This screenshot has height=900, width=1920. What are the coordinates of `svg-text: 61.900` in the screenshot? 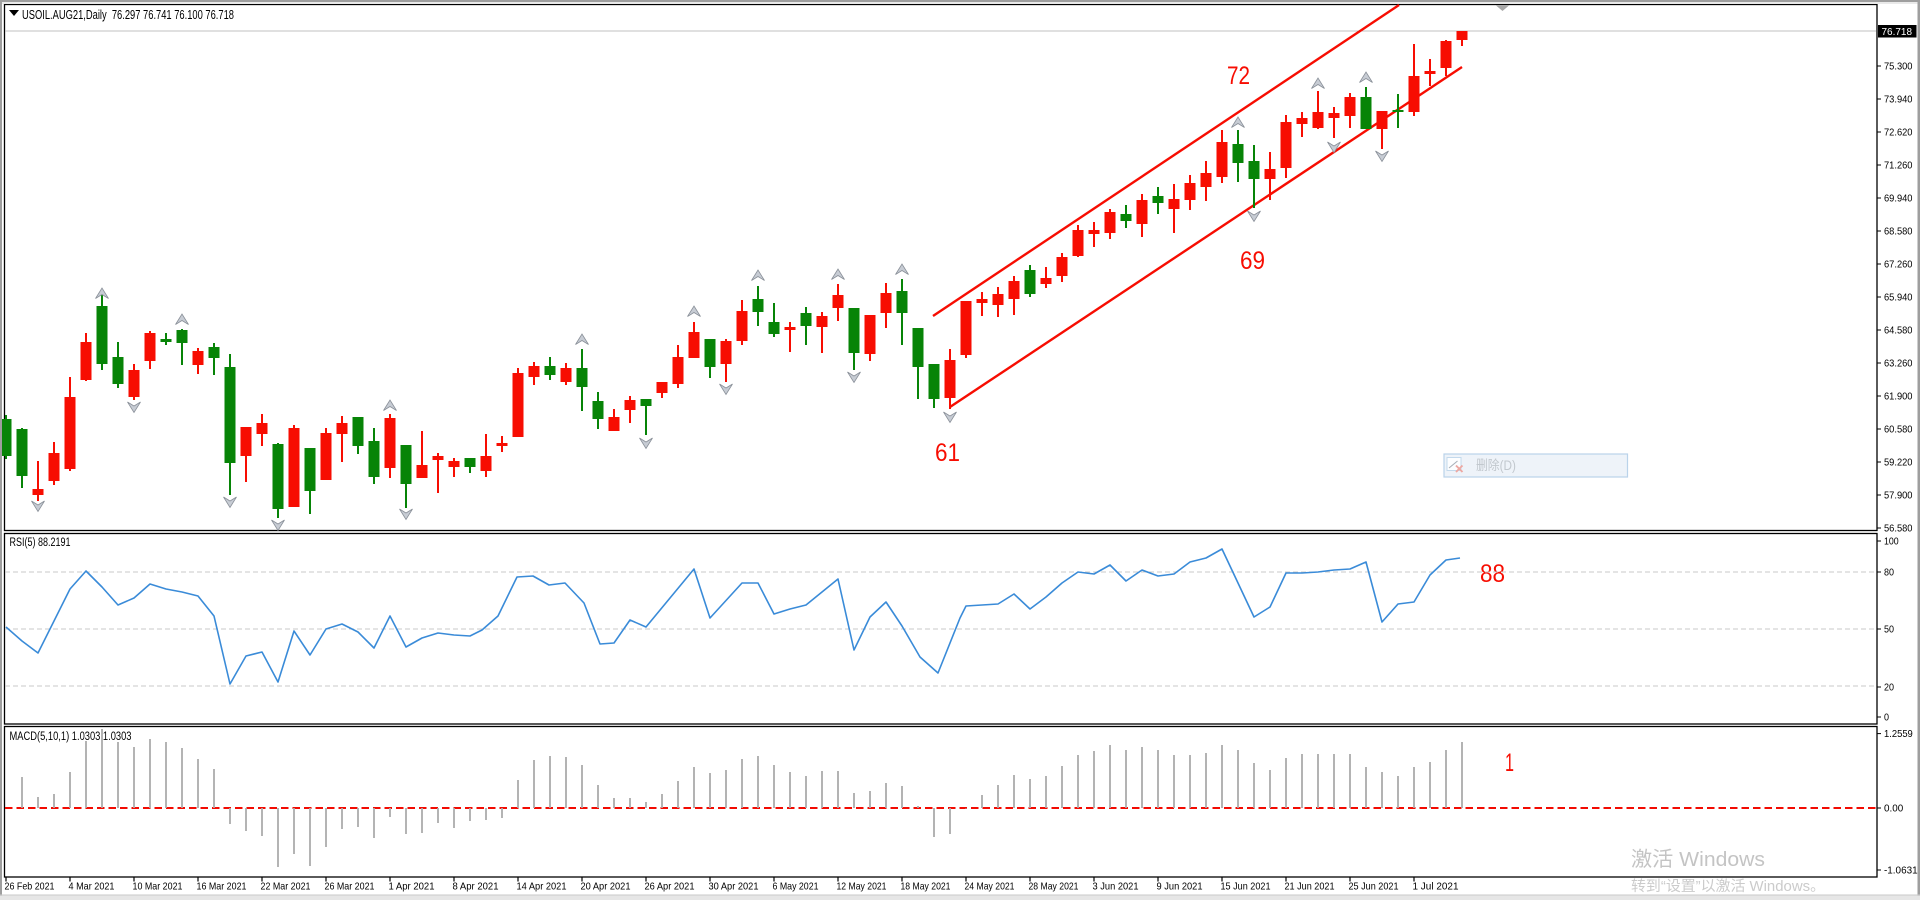 It's located at (1898, 397).